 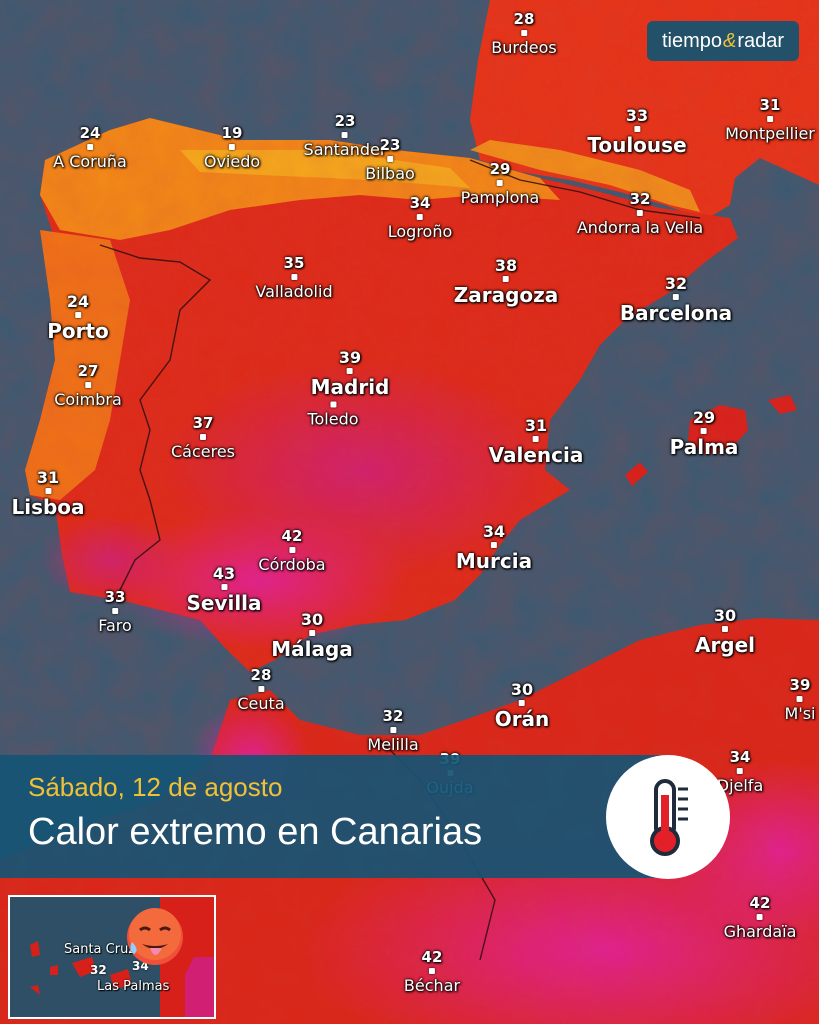 What do you see at coordinates (294, 263) in the screenshot?
I see `city-temp: 35` at bounding box center [294, 263].